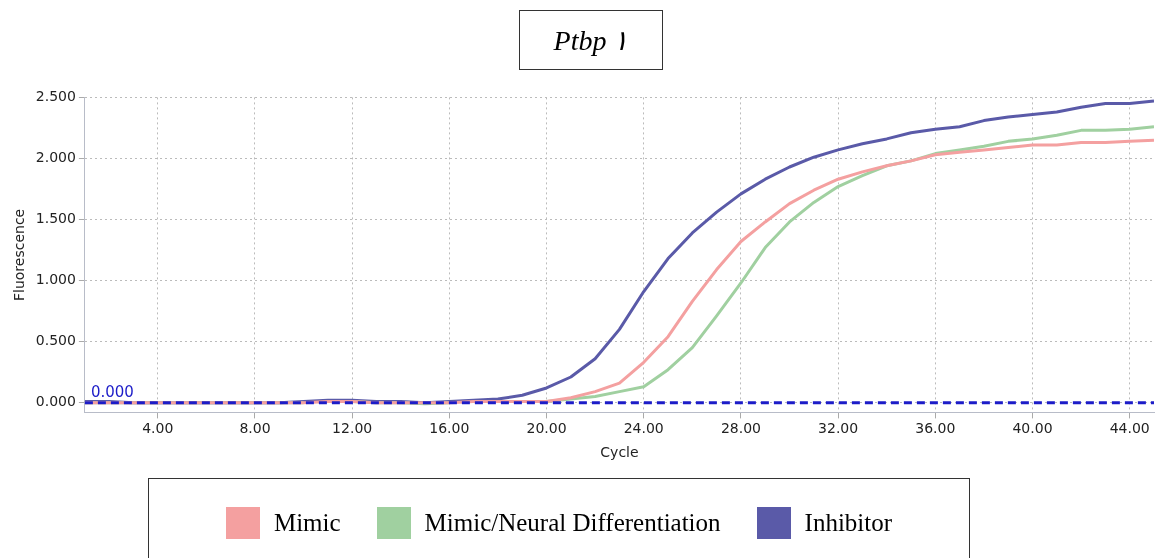  Describe the element at coordinates (838, 428) in the screenshot. I see `x-tick-label: 32.00` at that location.